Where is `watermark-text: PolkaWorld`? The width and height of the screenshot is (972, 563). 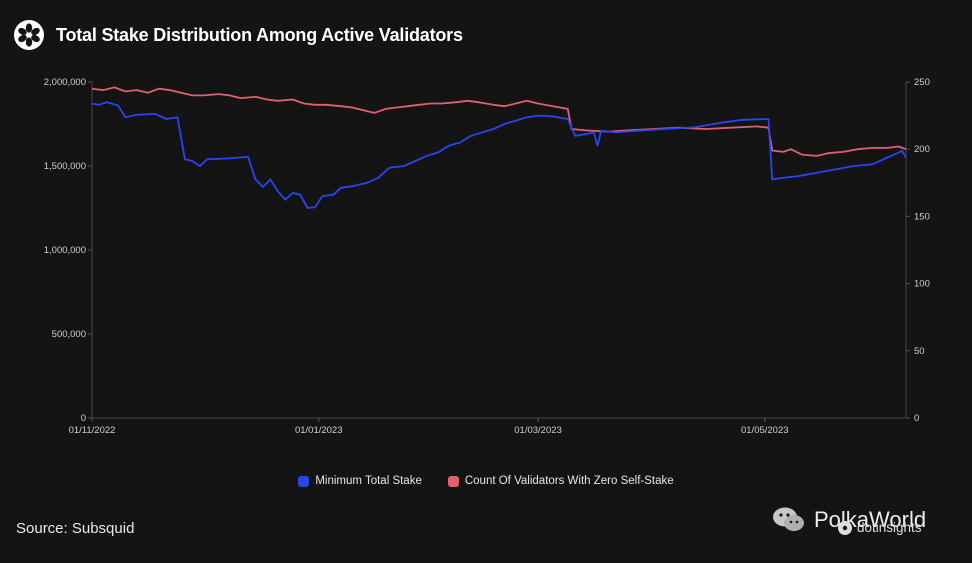 watermark-text: PolkaWorld is located at coordinates (870, 519).